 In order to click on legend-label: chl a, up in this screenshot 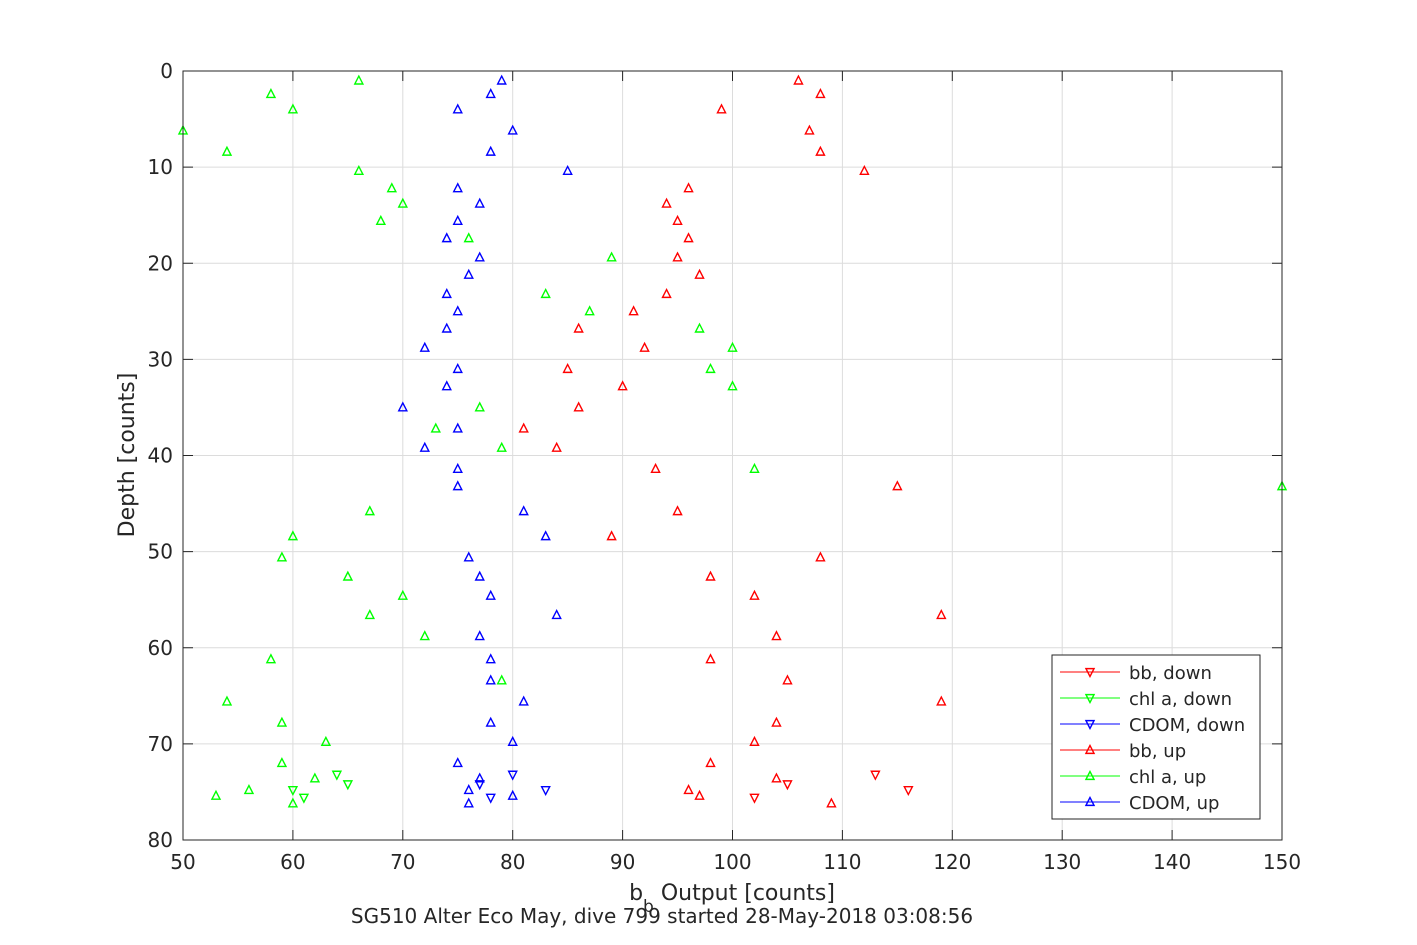, I will do `click(1167, 777)`.